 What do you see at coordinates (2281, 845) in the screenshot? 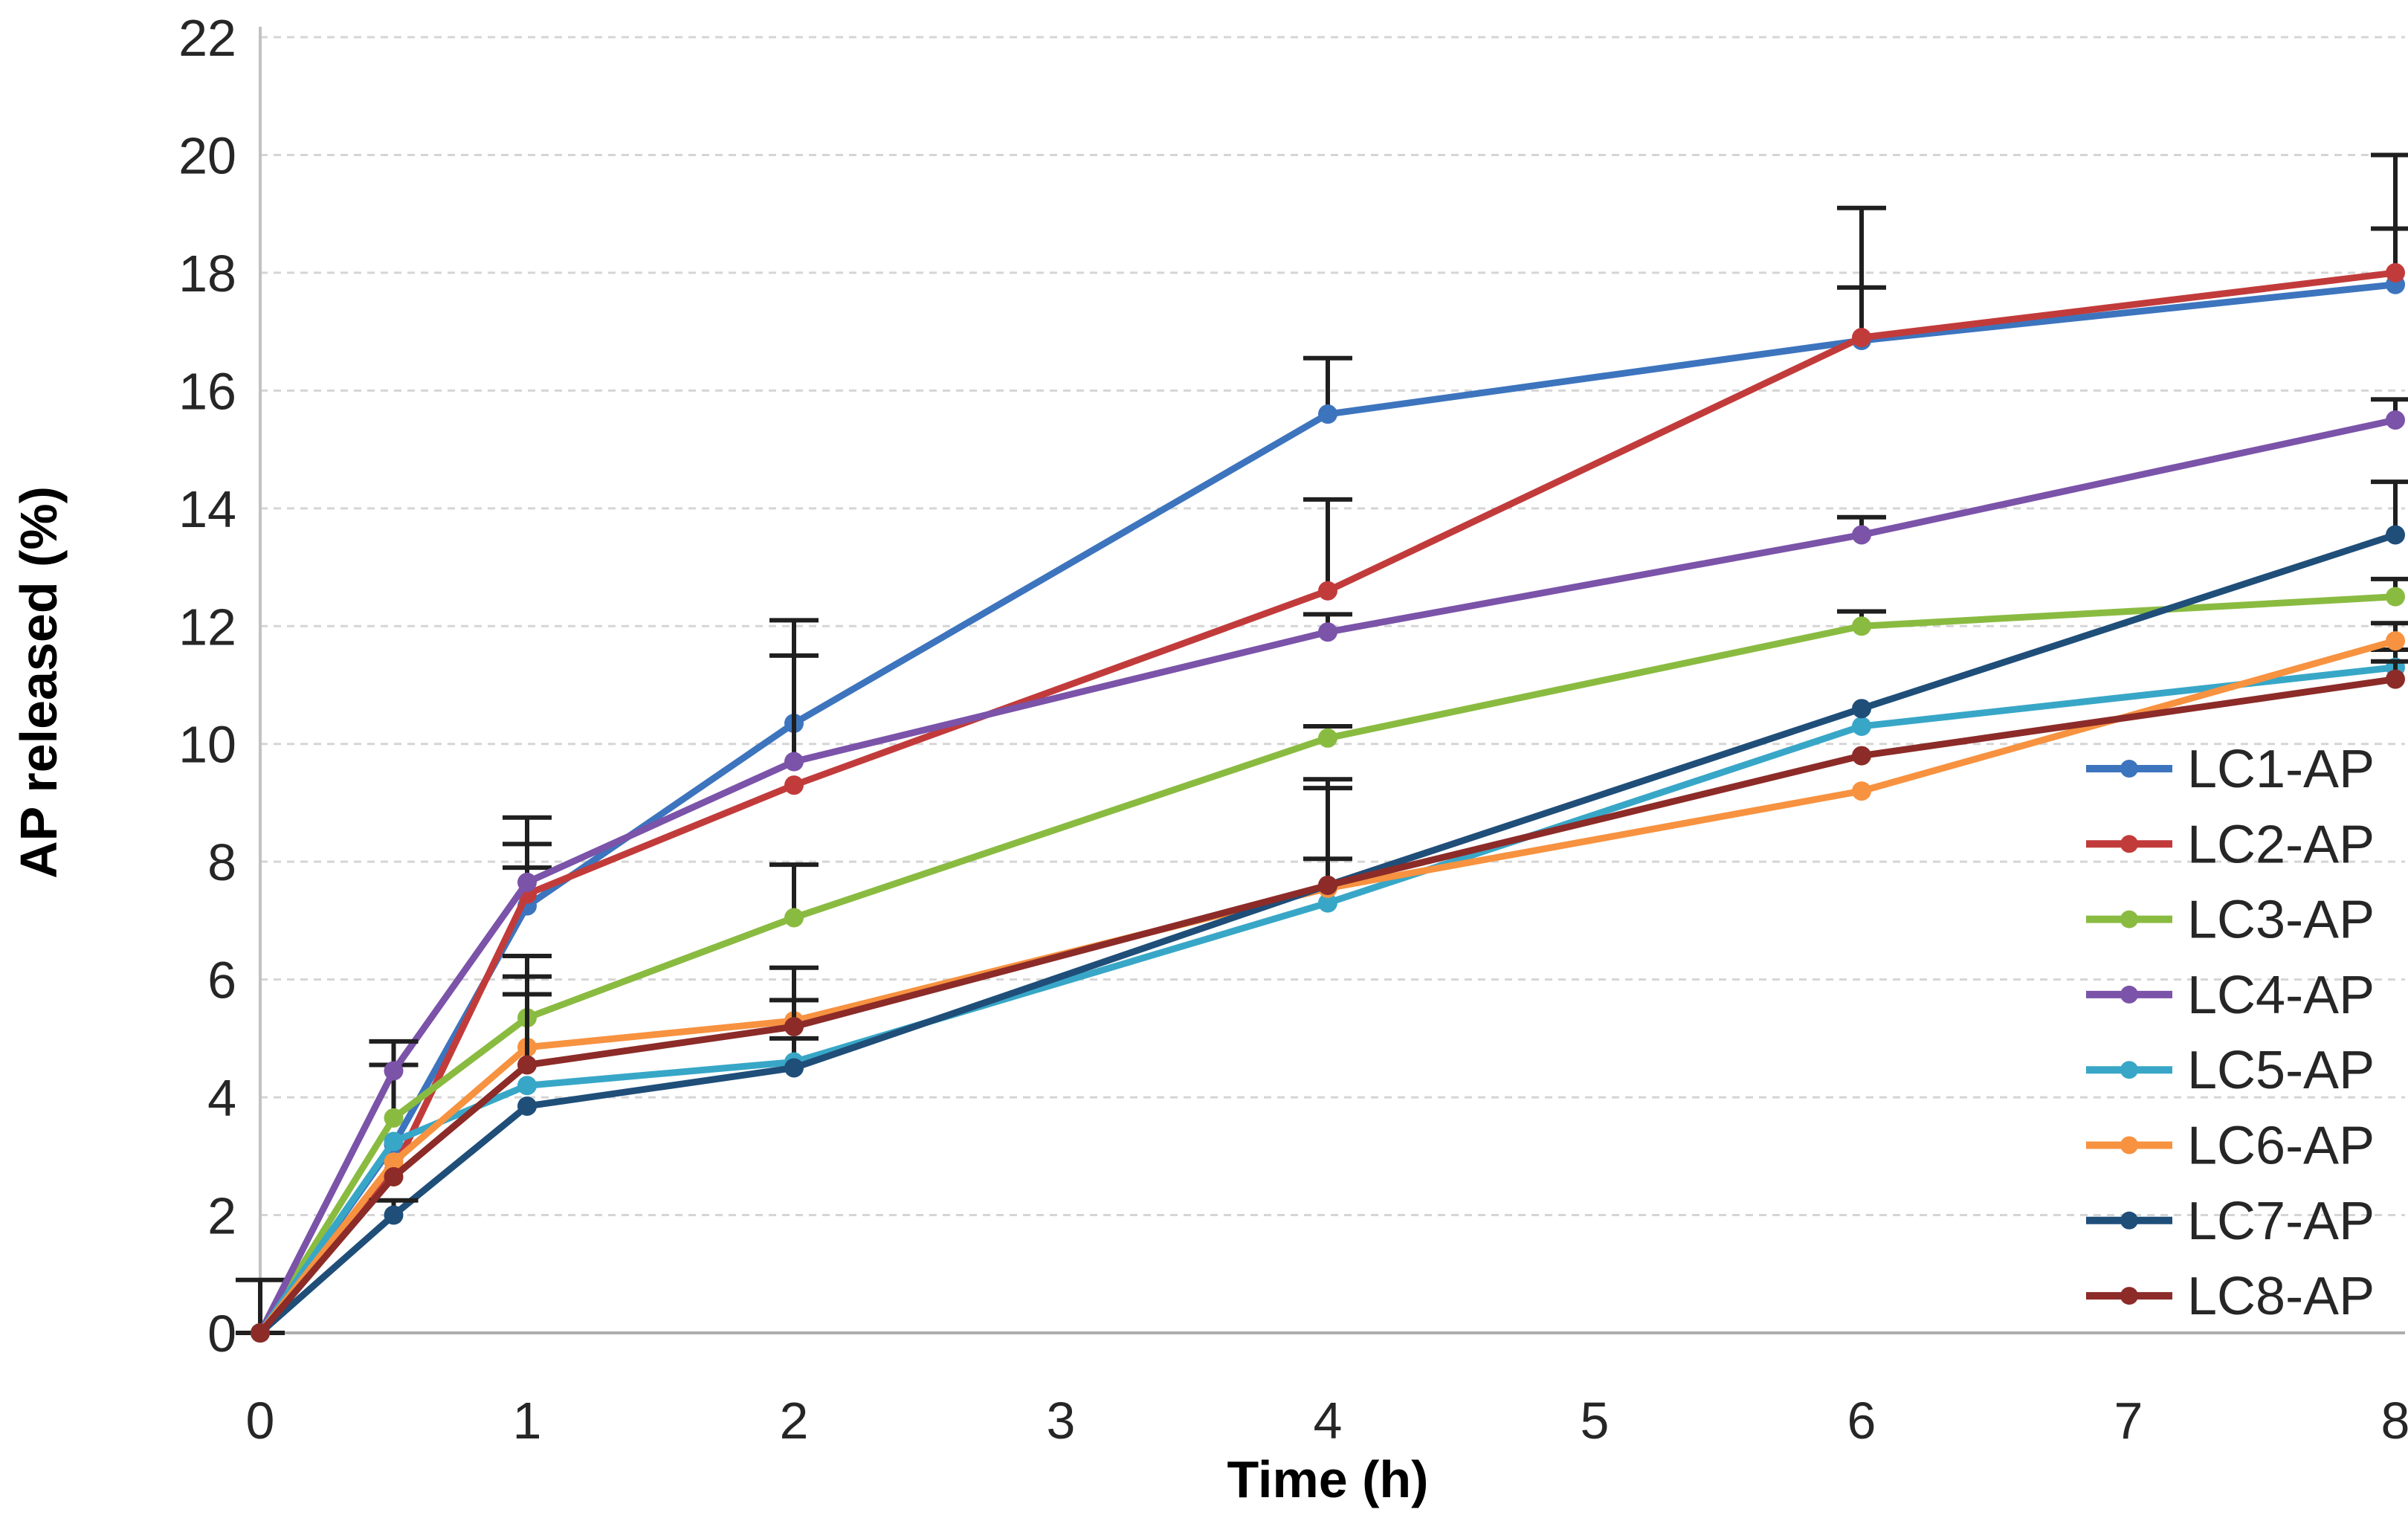
I see `legend-label-LC2-AP: LC2-AP` at bounding box center [2281, 845].